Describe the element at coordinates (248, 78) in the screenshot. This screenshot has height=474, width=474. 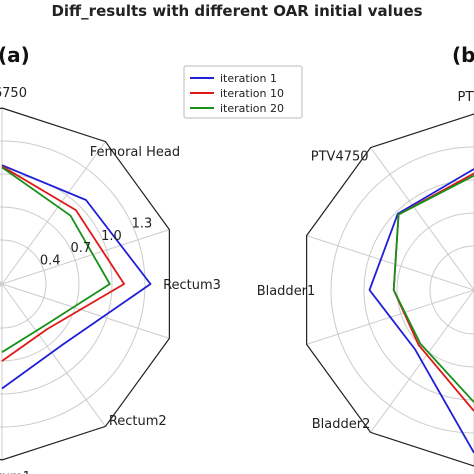
I see `legend-label: iteration 1` at that location.